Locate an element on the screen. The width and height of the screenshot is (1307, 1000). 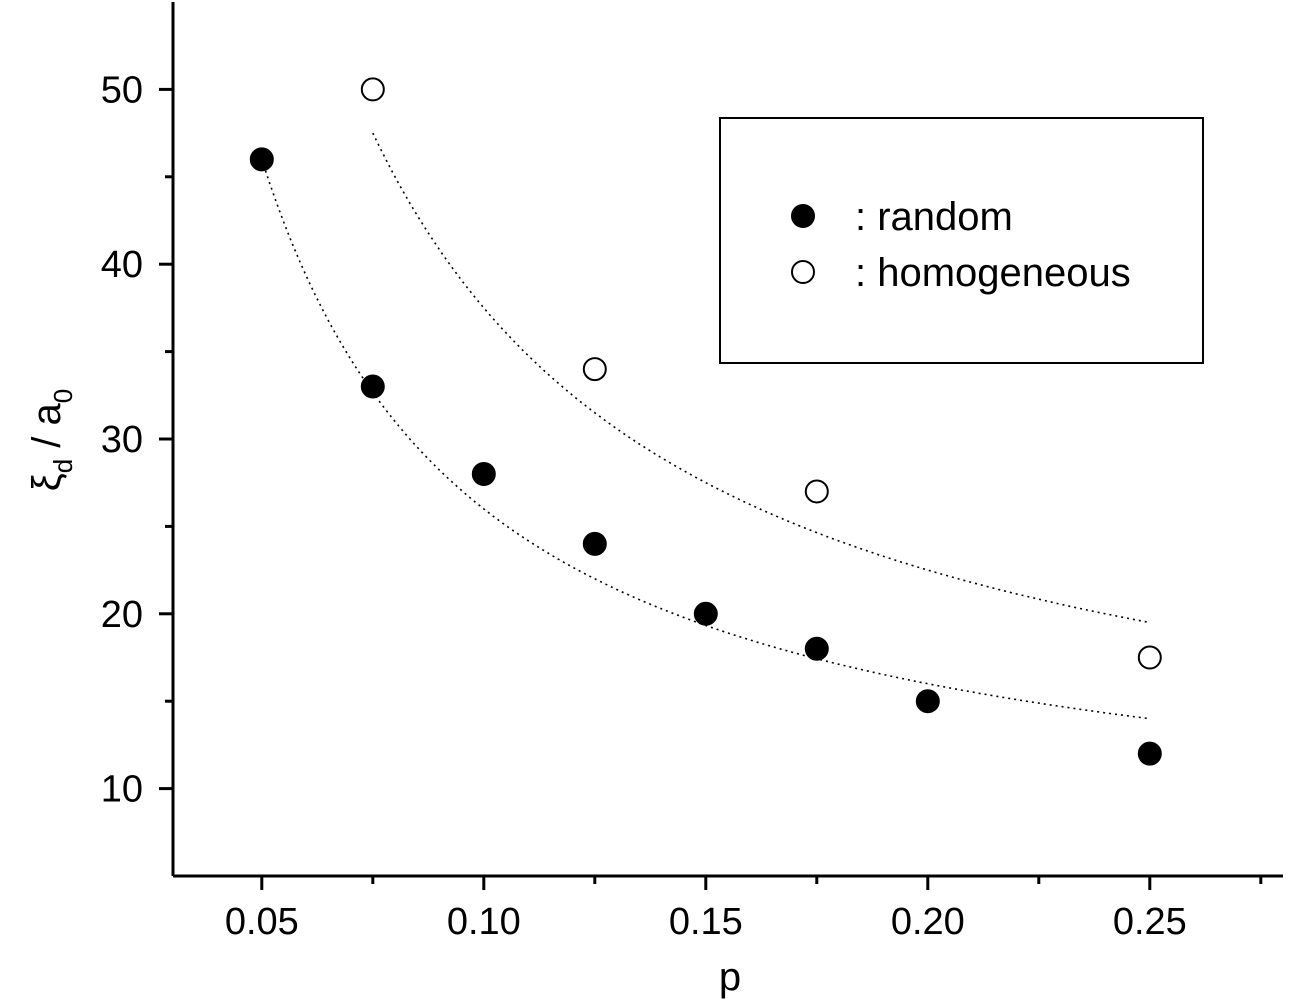
x-tick-label: 0.20 is located at coordinates (928, 922).